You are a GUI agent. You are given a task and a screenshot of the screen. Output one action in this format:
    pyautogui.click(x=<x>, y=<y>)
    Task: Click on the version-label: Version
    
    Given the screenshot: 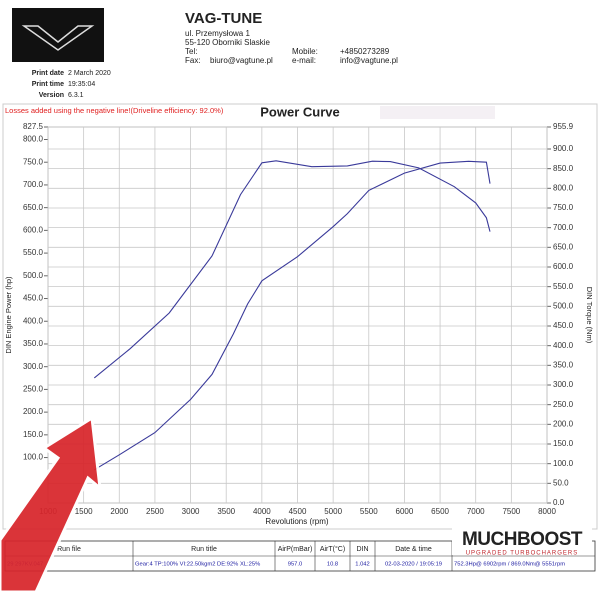 What is the action you would take?
    pyautogui.click(x=51, y=95)
    